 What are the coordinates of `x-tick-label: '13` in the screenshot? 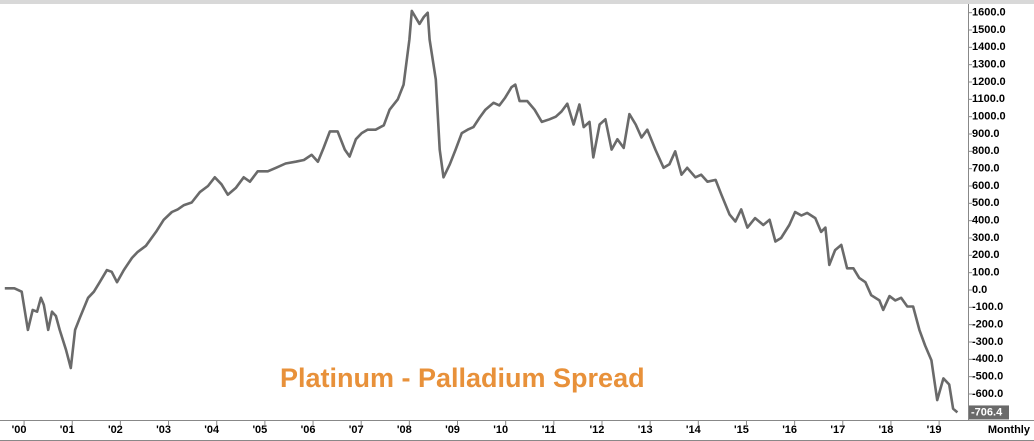 It's located at (645, 430).